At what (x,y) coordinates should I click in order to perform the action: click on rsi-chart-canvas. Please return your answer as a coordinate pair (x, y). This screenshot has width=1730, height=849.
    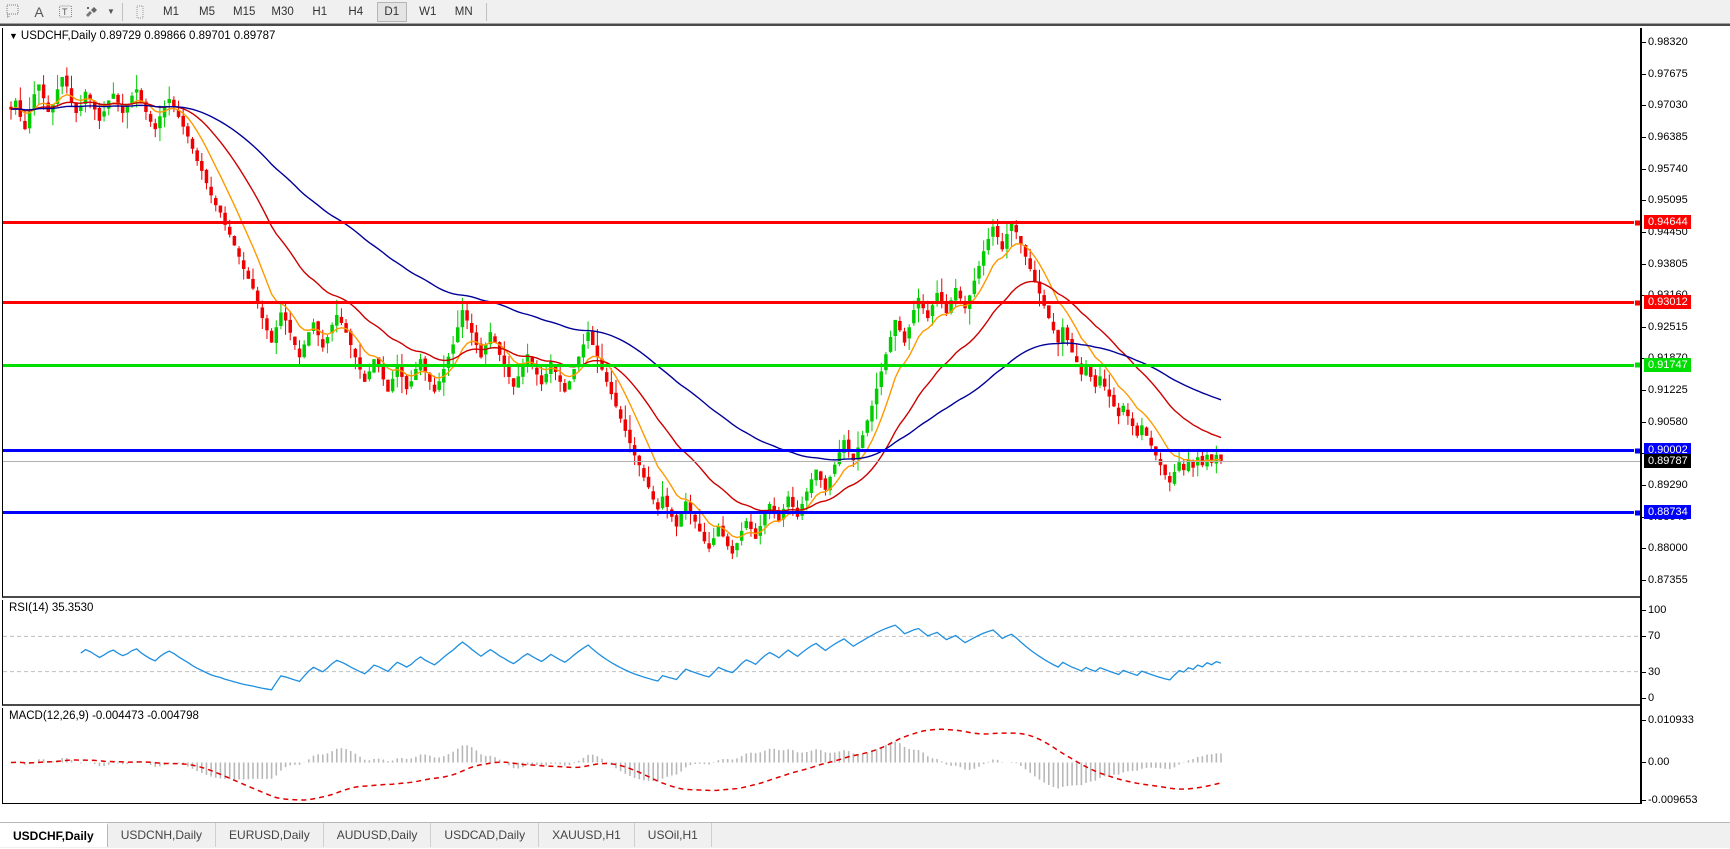
    Looking at the image, I should click on (821, 657).